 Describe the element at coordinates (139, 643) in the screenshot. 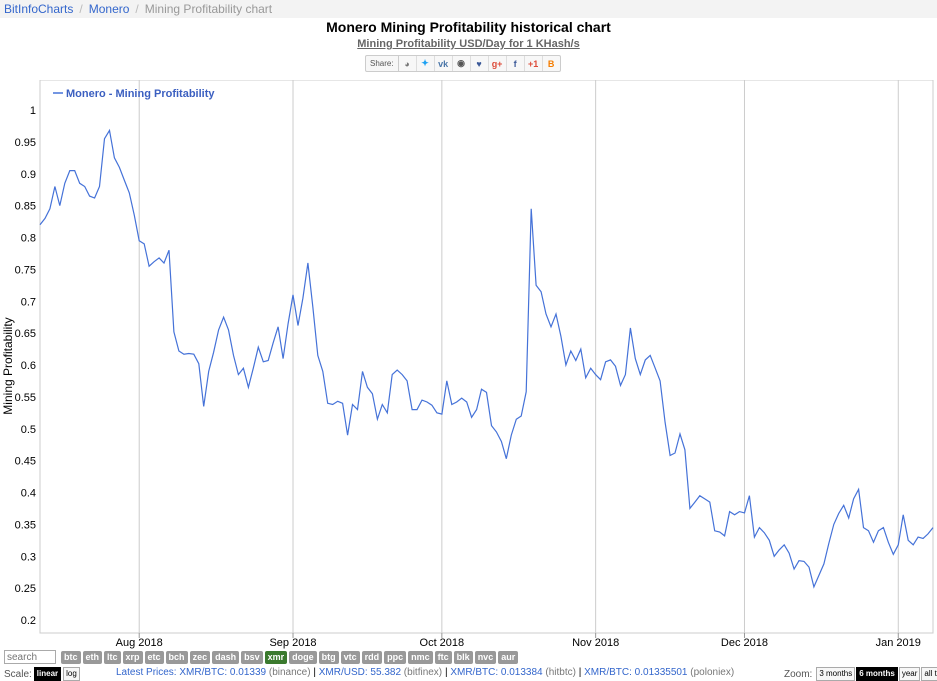

I see `x-tick-label: Aug 2018` at that location.